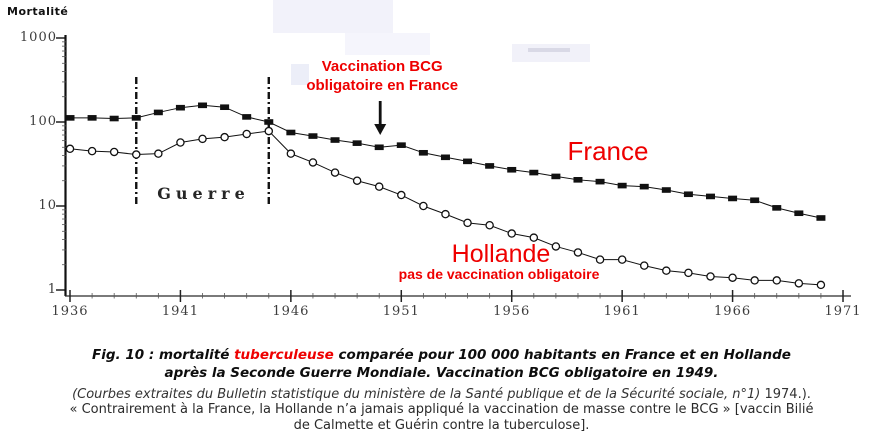 This screenshot has height=447, width=883. Describe the element at coordinates (380, 129) in the screenshot. I see `arrow-head-icon` at that location.